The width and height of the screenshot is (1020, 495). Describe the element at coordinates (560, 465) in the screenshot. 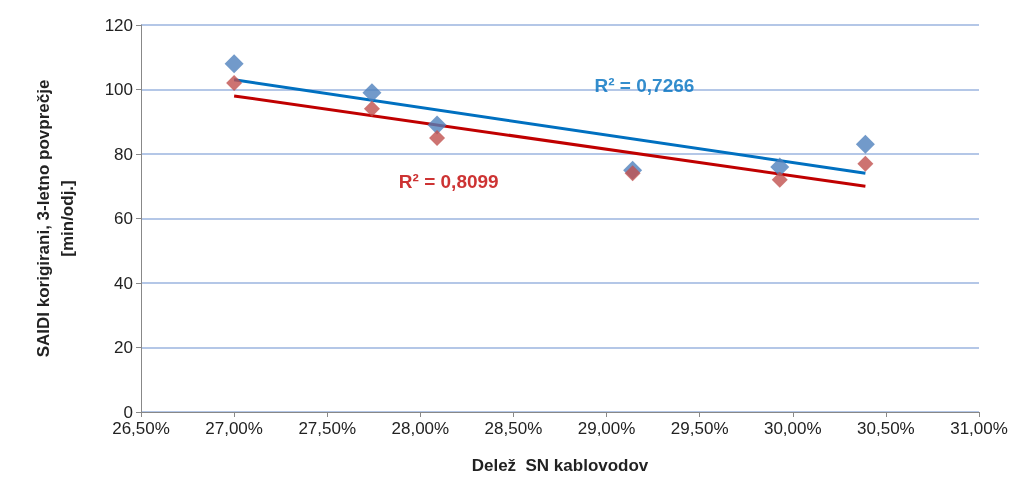

I see `x-axis-title: Delež SN kablovodov` at that location.